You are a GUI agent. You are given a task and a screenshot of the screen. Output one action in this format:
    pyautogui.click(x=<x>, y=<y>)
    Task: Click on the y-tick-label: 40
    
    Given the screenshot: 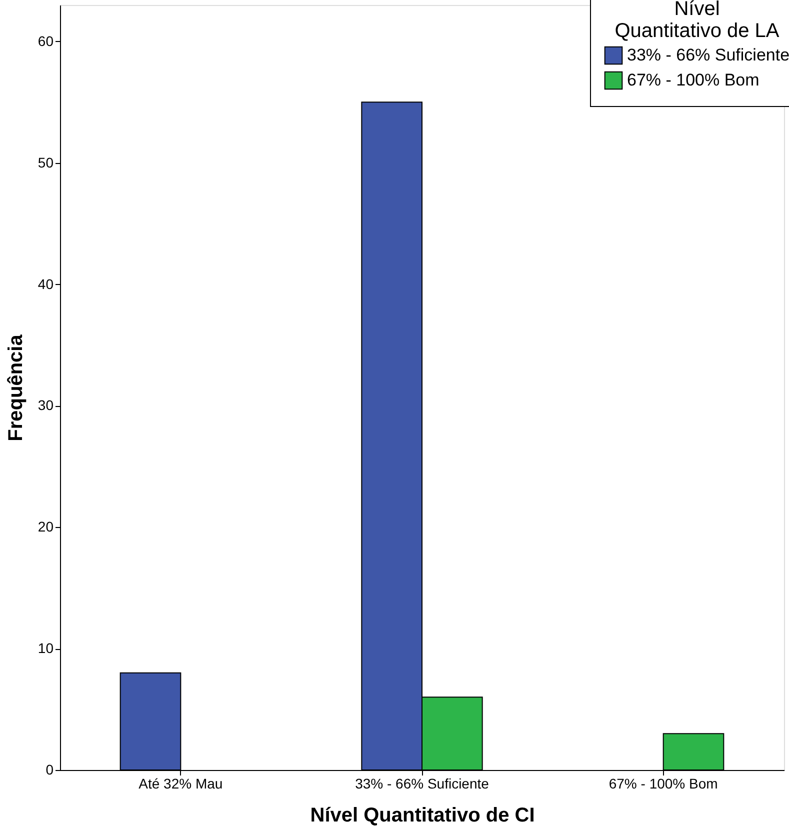 What is the action you would take?
    pyautogui.click(x=46, y=284)
    